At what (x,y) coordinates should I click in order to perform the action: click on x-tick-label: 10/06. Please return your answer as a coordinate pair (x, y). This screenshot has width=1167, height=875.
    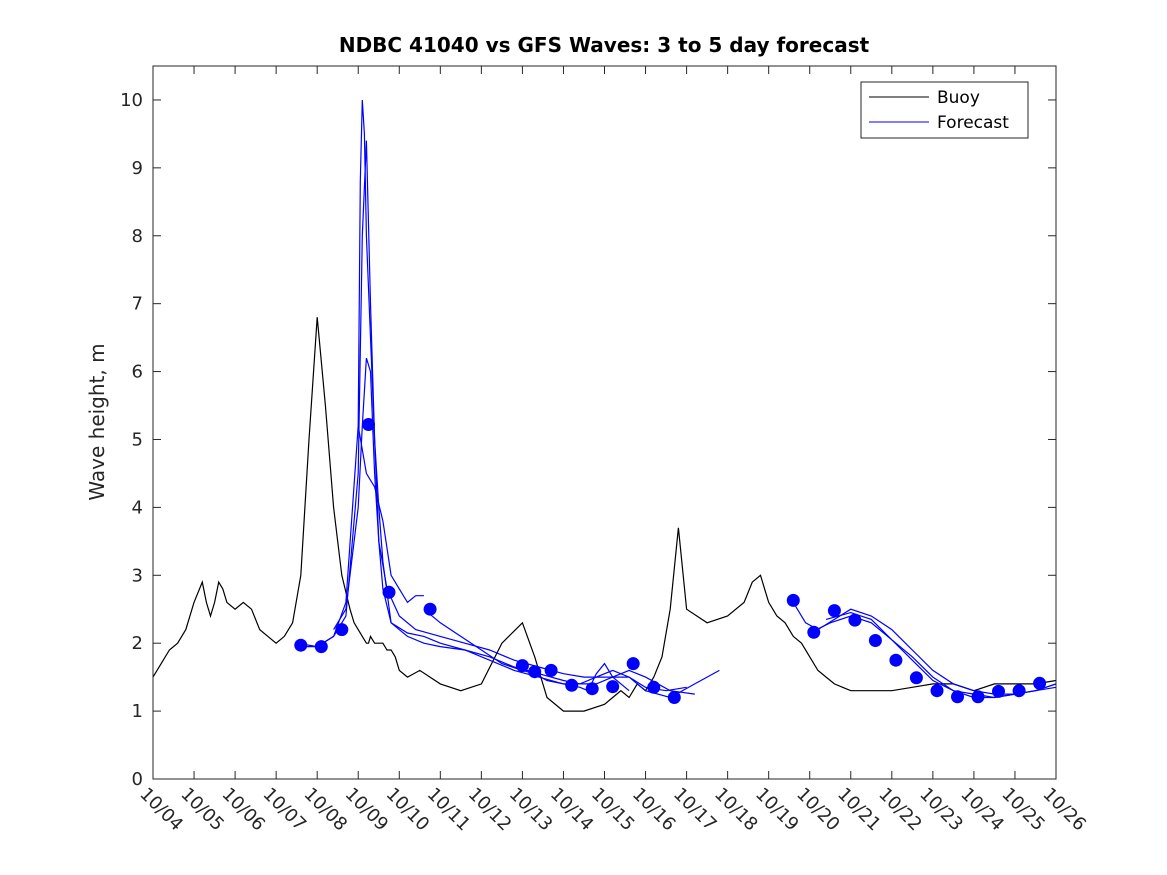
    Looking at the image, I should click on (244, 810).